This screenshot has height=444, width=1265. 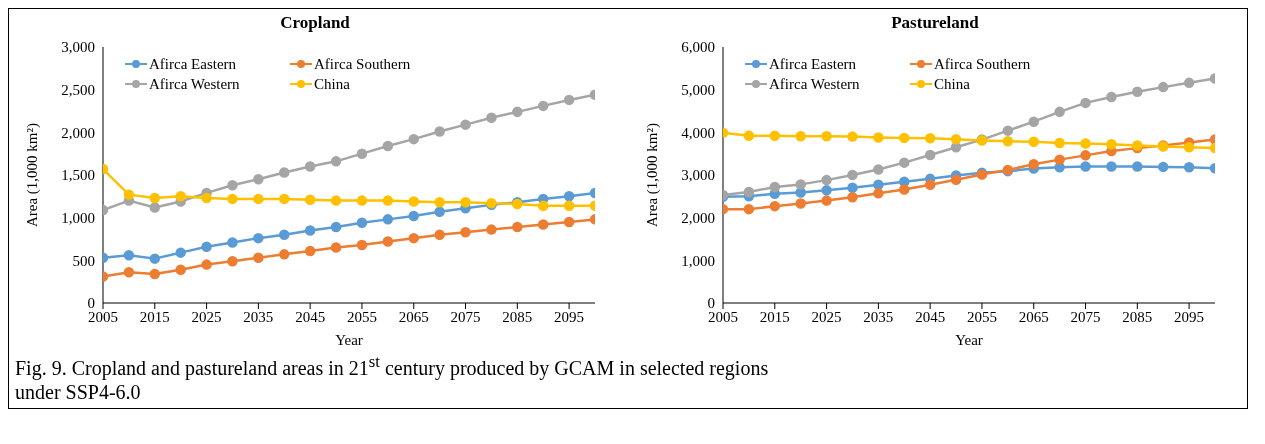 I want to click on chart-title: Cropland, so click(x=315, y=23).